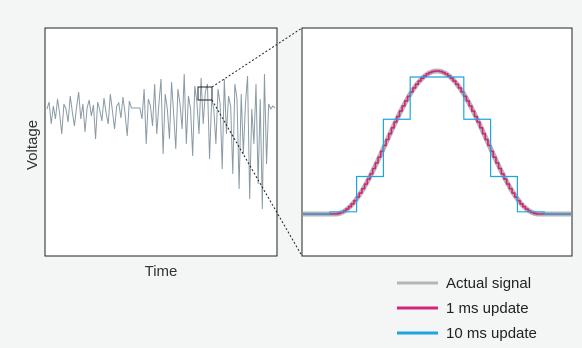 This screenshot has width=582, height=348. I want to click on legend-label-10ms: 10 ms update, so click(491, 333).